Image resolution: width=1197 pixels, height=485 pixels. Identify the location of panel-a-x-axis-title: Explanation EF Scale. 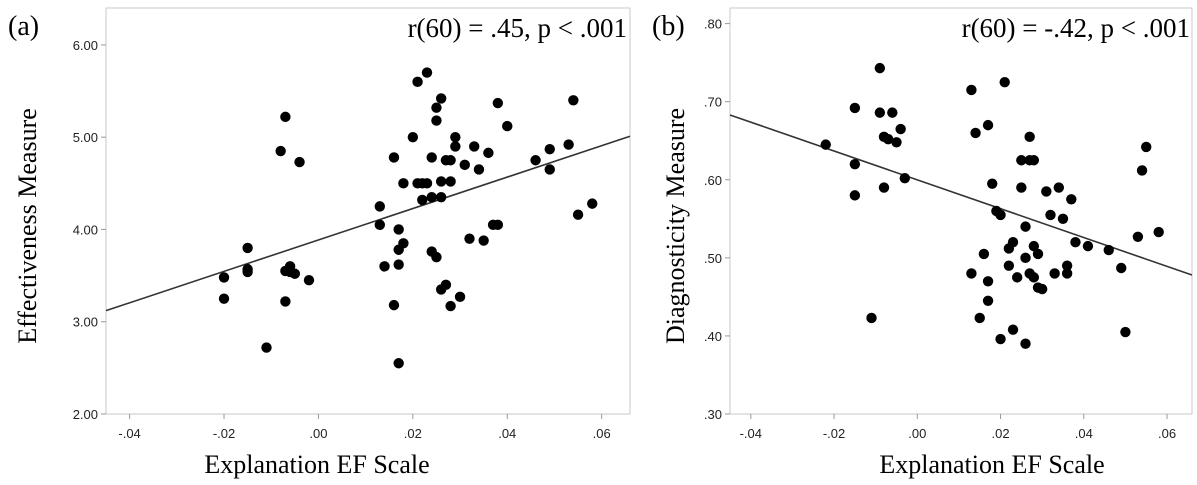
(316, 464).